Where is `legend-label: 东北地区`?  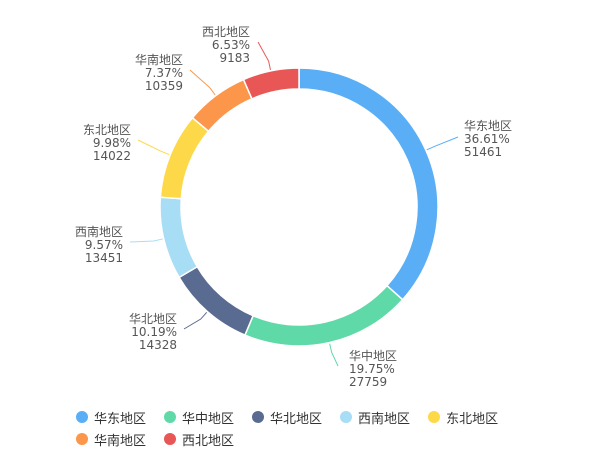
legend-label: 东北地区 is located at coordinates (472, 419).